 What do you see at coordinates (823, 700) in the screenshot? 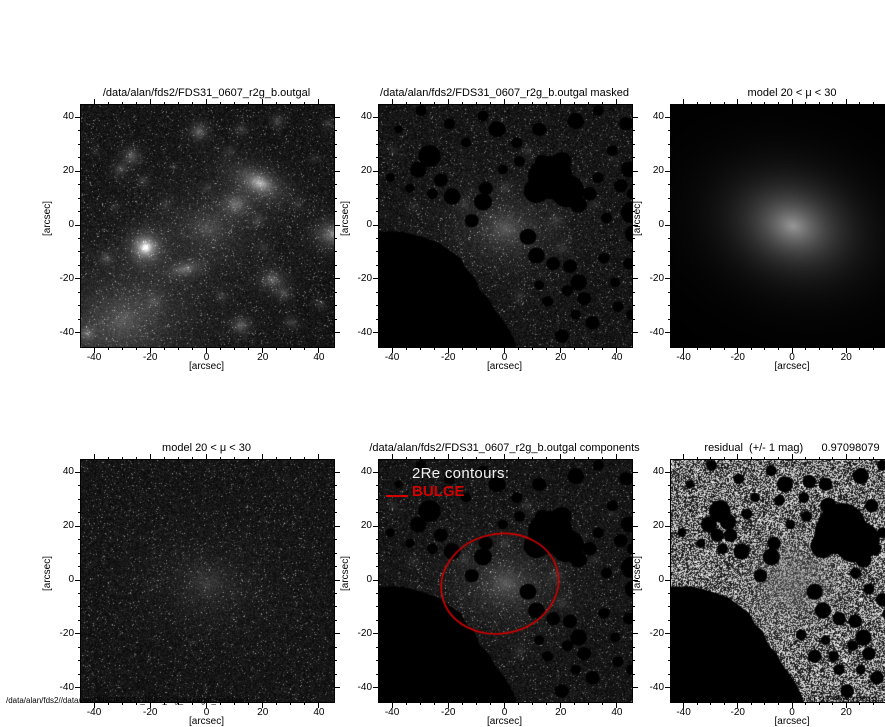
I see `timestamp: Mon Nov 11 21:59:33 2019` at bounding box center [823, 700].